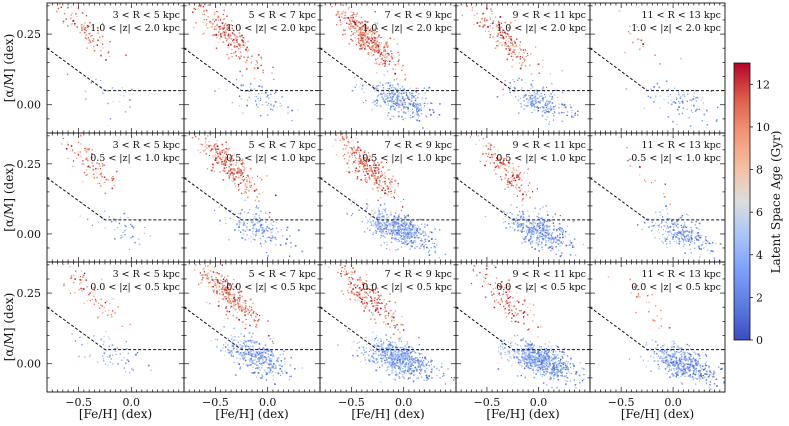  I want to click on data-points, so click(245, 63).